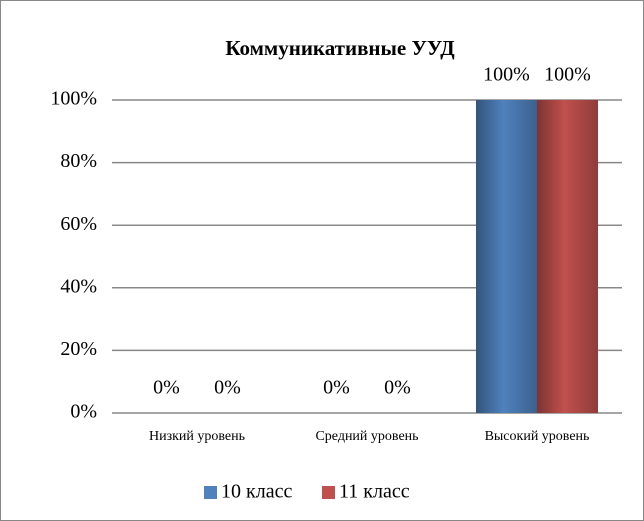  I want to click on y-tick-label: 40%, so click(78, 286).